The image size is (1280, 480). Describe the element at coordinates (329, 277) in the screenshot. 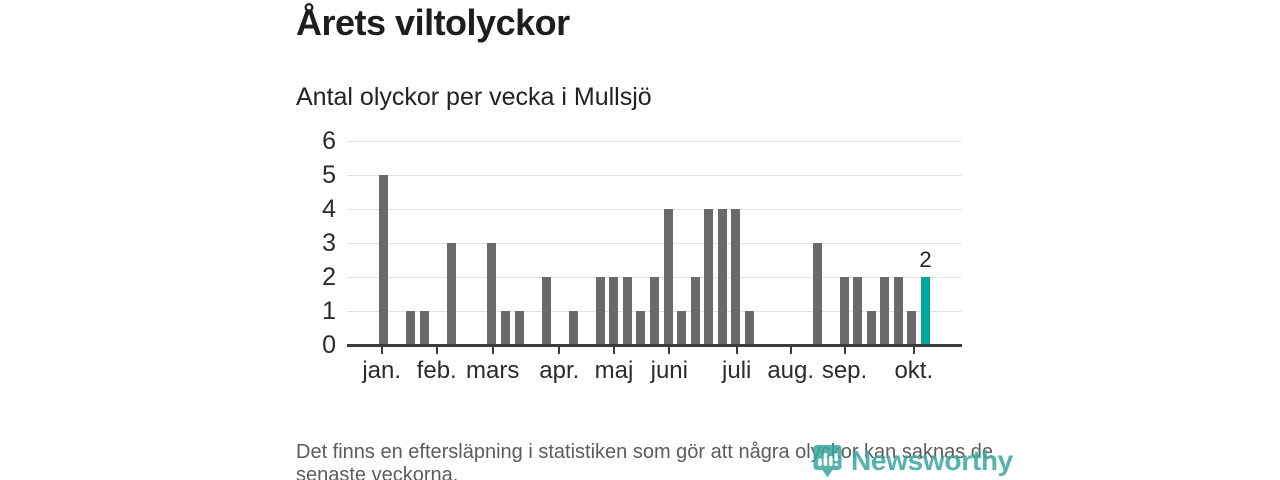

I see `y-tick-label-2: 2` at that location.